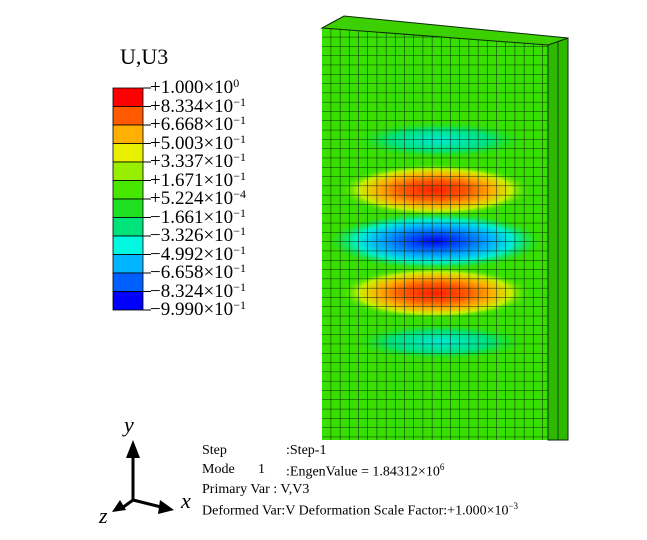  What do you see at coordinates (198, 235) in the screenshot?
I see `legend-label: −3.326×10⁻¹` at bounding box center [198, 235].